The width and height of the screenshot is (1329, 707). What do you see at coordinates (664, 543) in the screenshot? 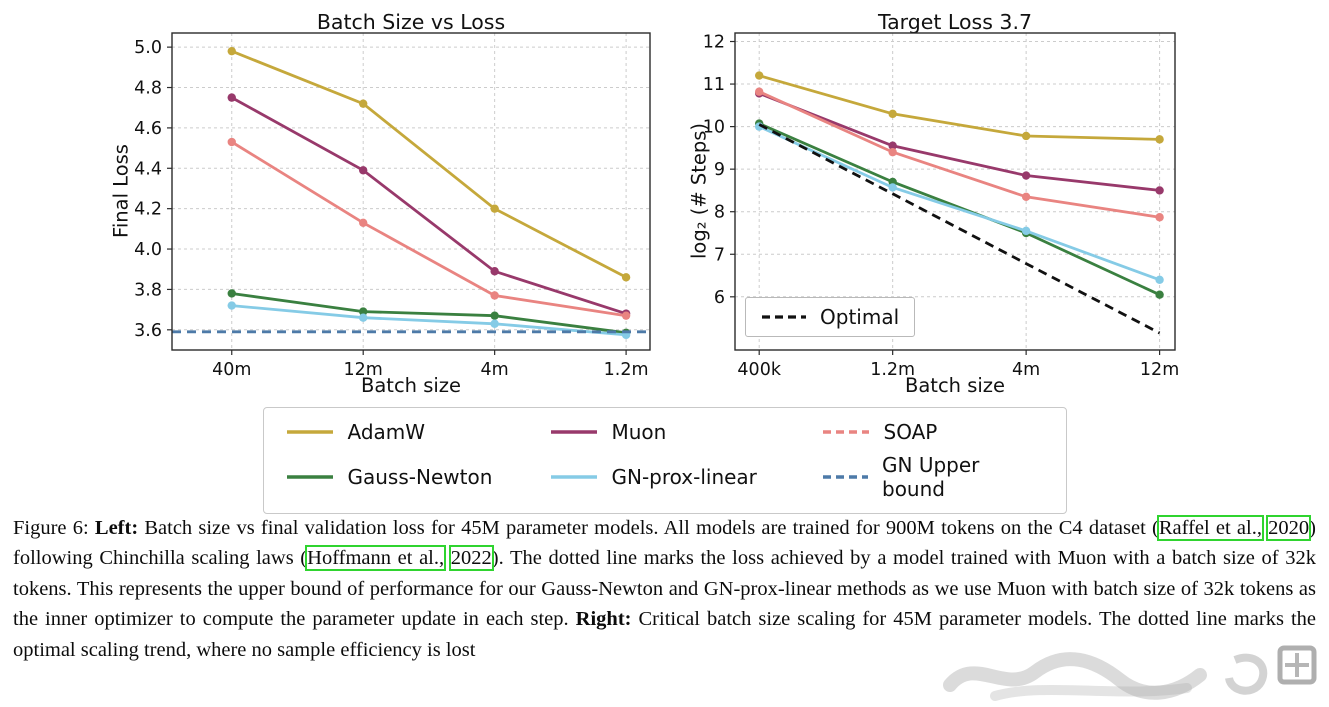
I see `caption-text: ) following Chinchilla scaling laws (` at bounding box center [664, 543].